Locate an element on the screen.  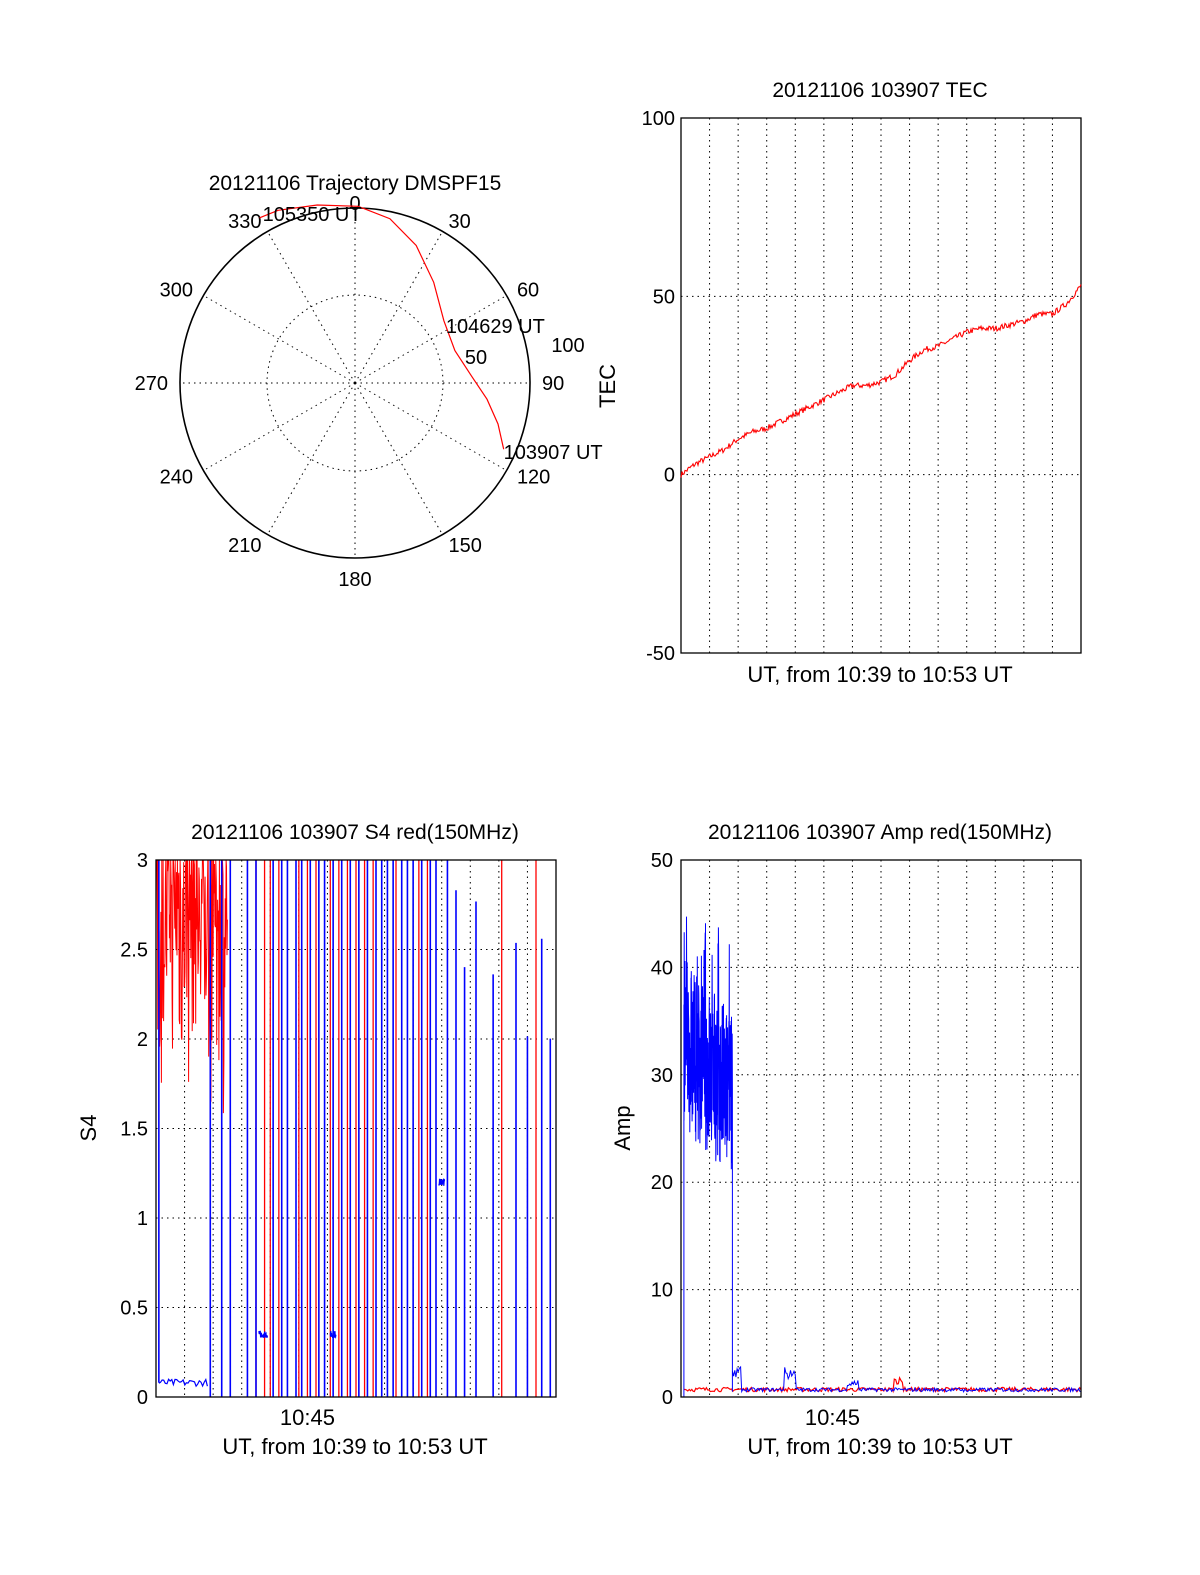
amp-x-tick-labels: 10:45 is located at coordinates (832, 1417).